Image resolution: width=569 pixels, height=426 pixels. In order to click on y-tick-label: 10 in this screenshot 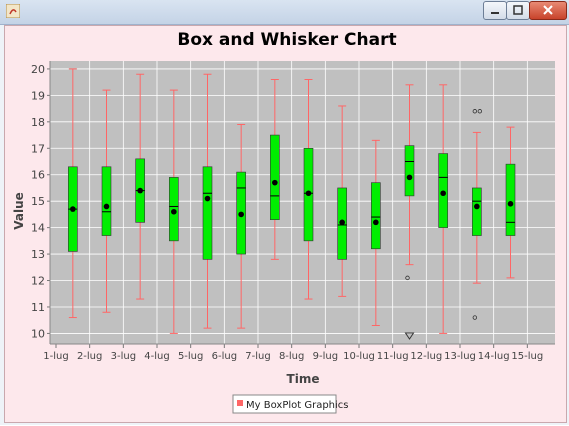, I will do `click(38, 333)`.